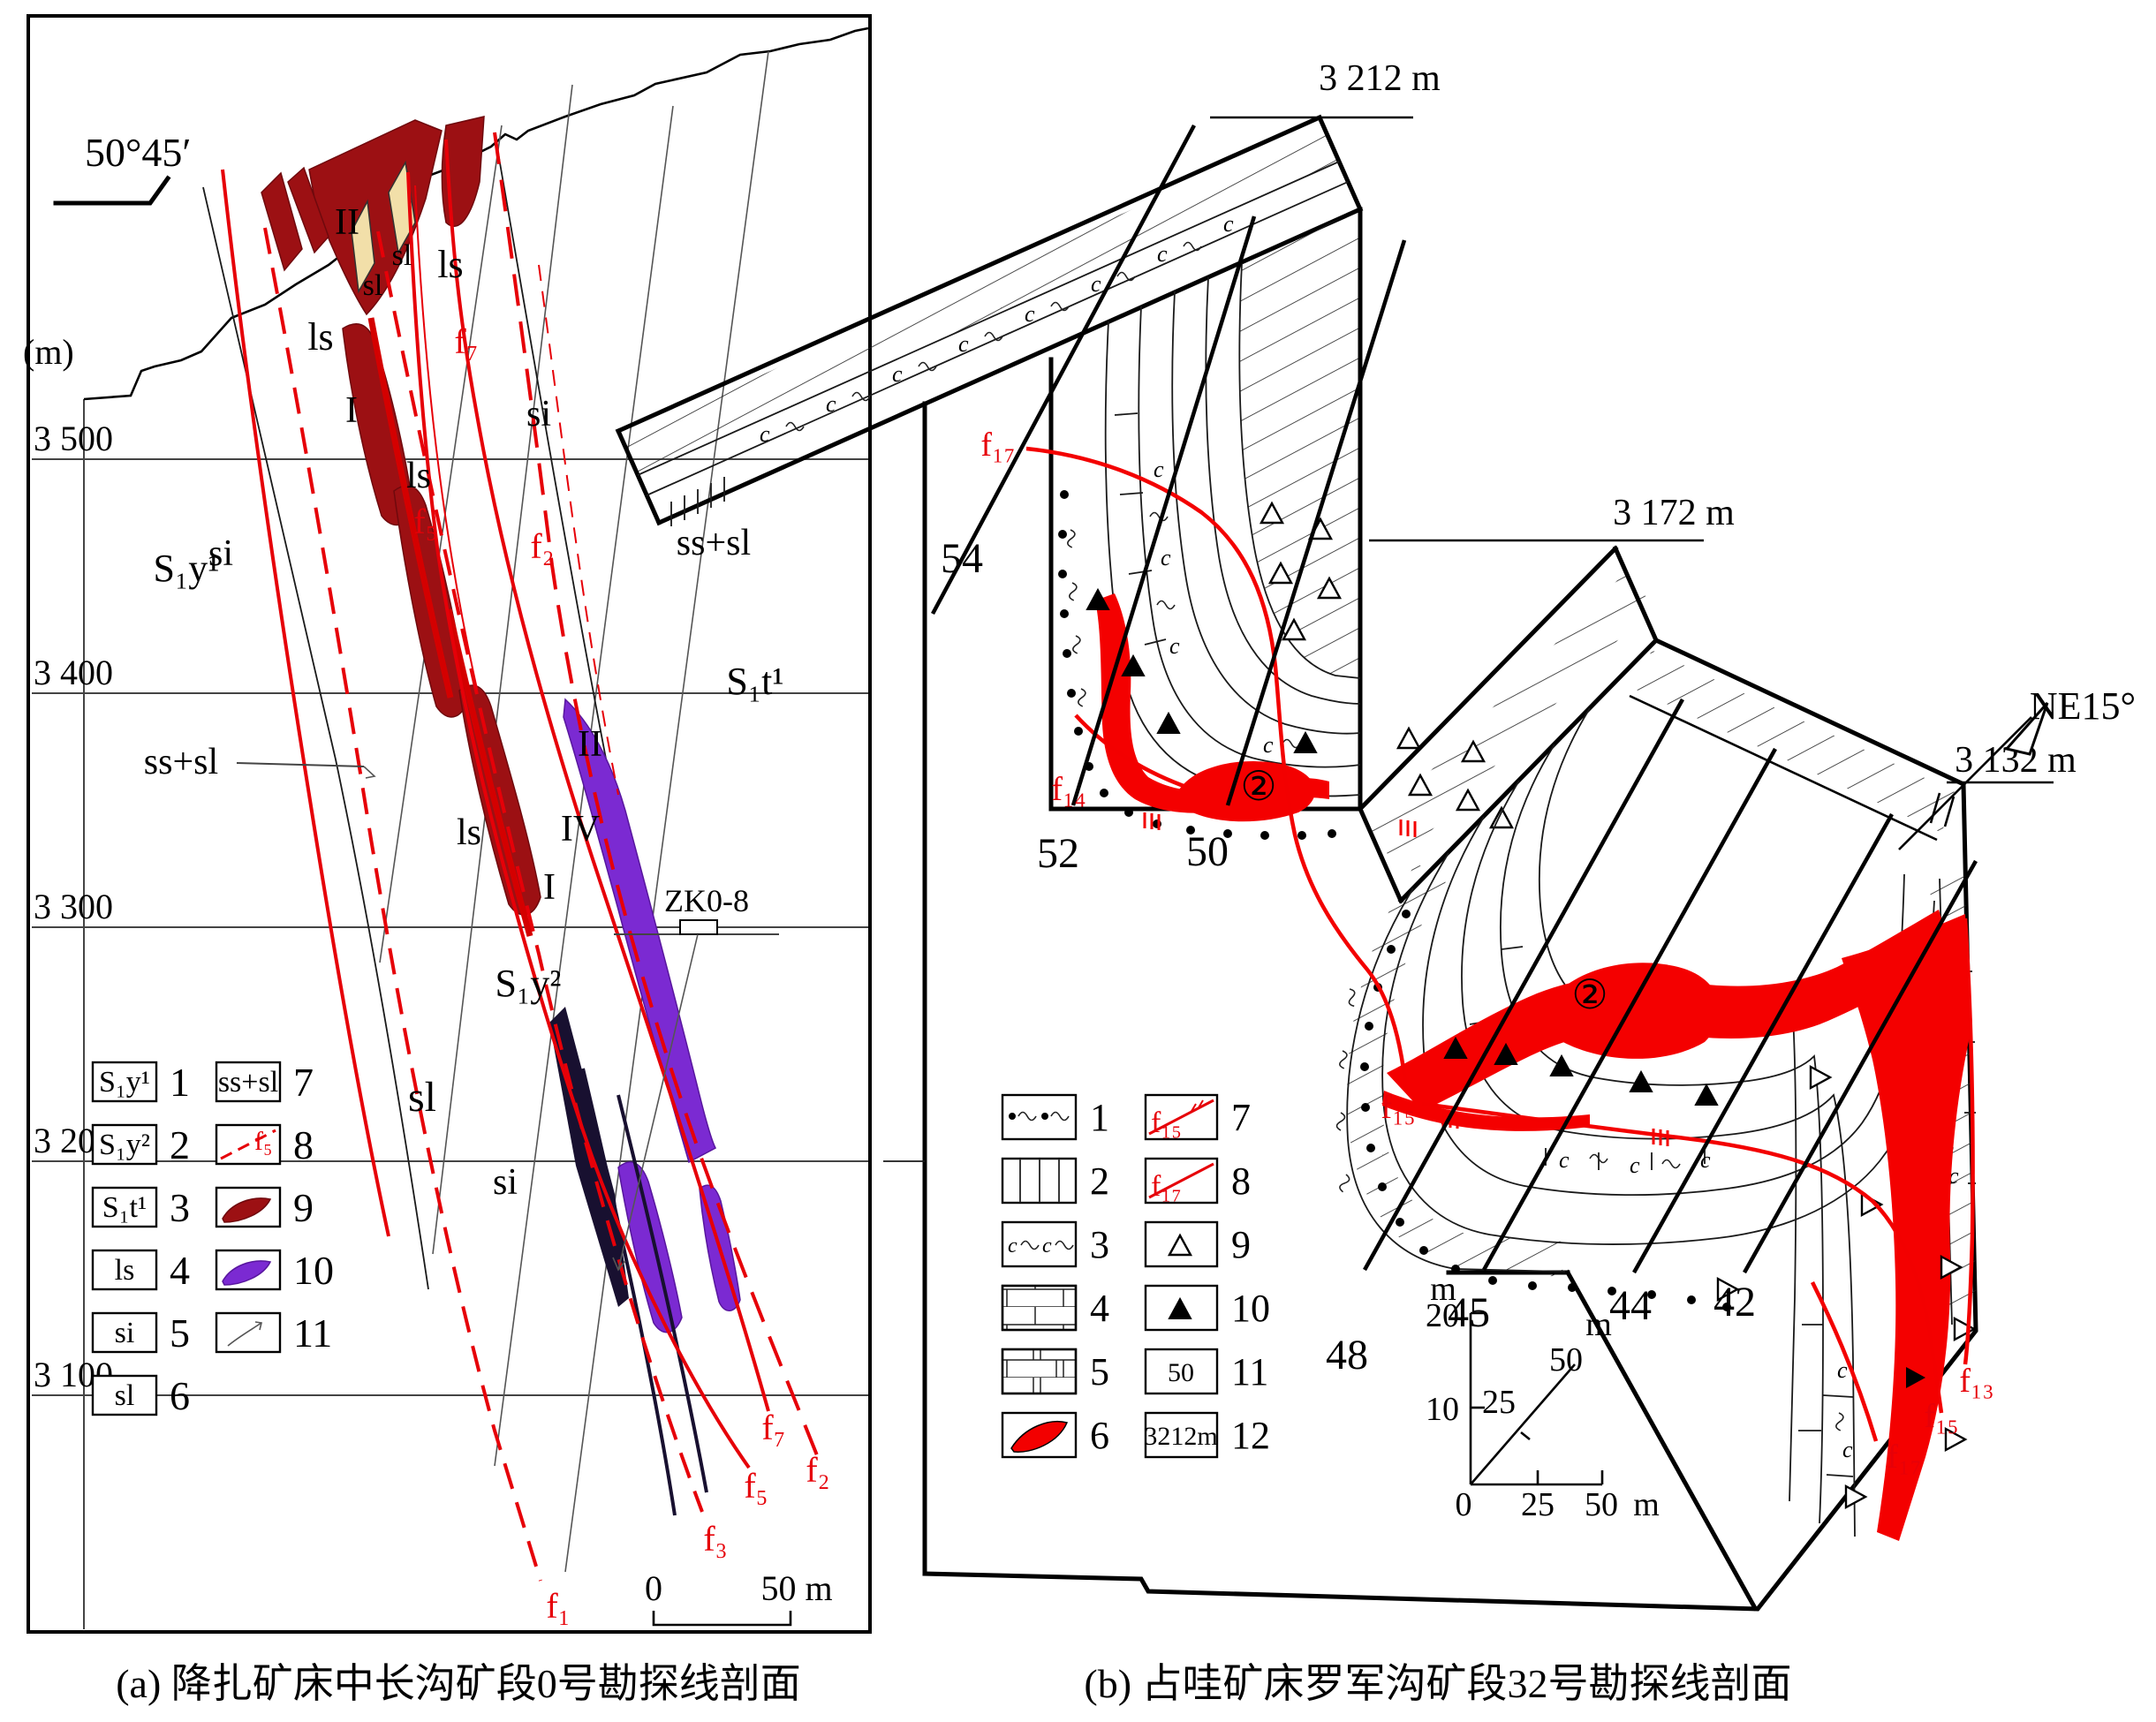  I want to click on label-s1t1: S₁t¹, so click(754, 681).